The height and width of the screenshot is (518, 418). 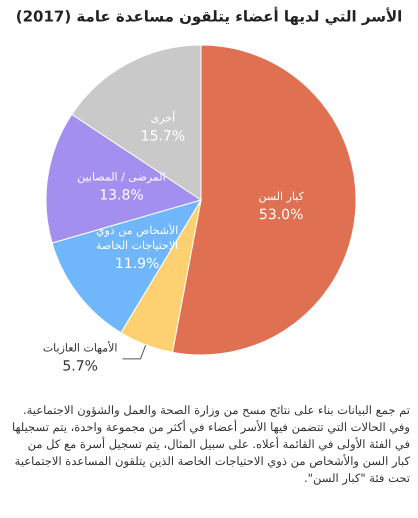 What do you see at coordinates (80, 366) in the screenshot?
I see `data-label: 5.7%` at bounding box center [80, 366].